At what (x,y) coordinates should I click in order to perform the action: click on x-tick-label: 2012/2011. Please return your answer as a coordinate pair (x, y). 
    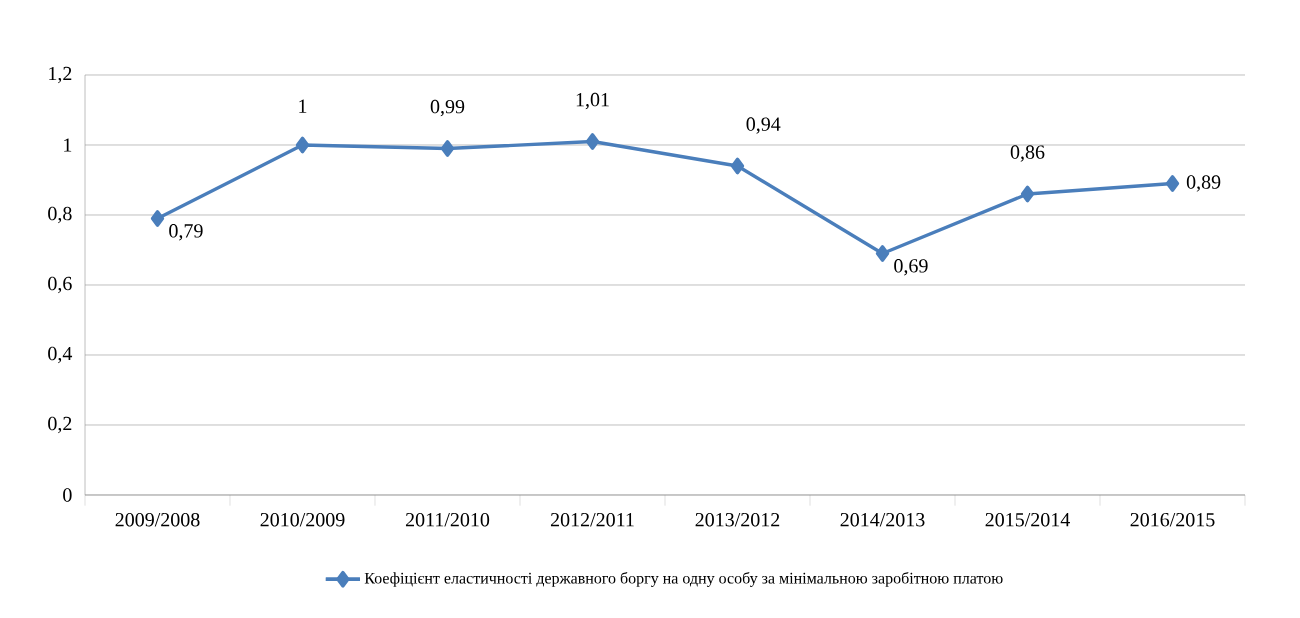
    Looking at the image, I should click on (592, 519).